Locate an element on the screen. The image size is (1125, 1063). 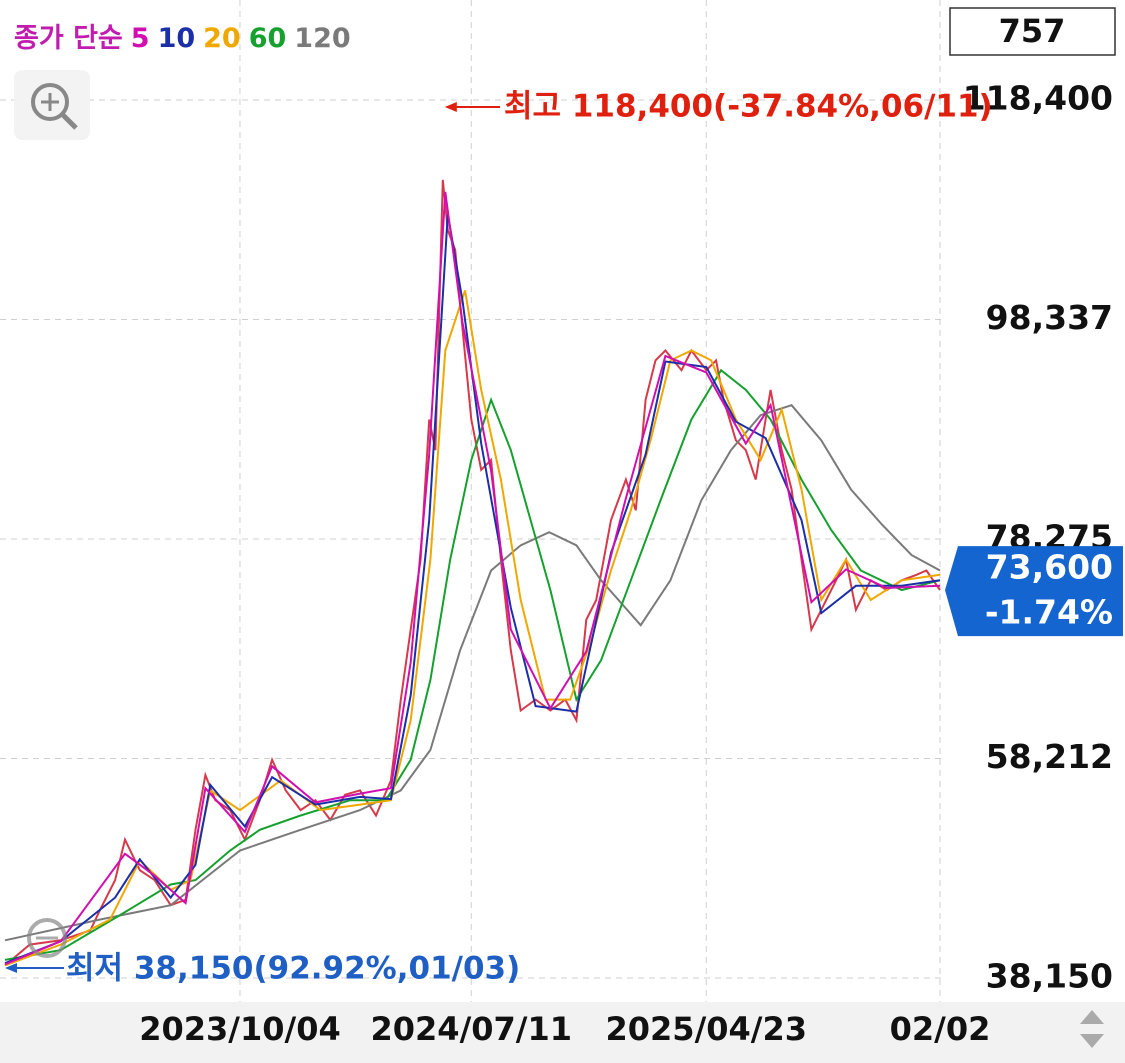
y-tick-label: 58,212 is located at coordinates (1049, 756).